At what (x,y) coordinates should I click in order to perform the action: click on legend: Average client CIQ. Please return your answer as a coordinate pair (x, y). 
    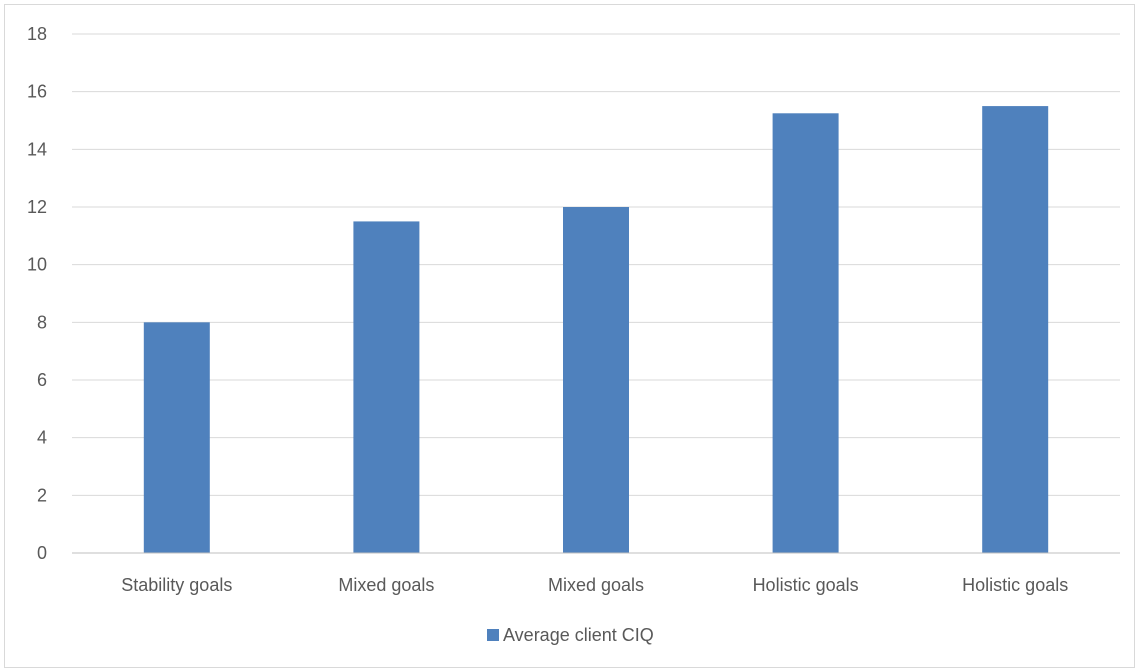
    Looking at the image, I should click on (570, 635).